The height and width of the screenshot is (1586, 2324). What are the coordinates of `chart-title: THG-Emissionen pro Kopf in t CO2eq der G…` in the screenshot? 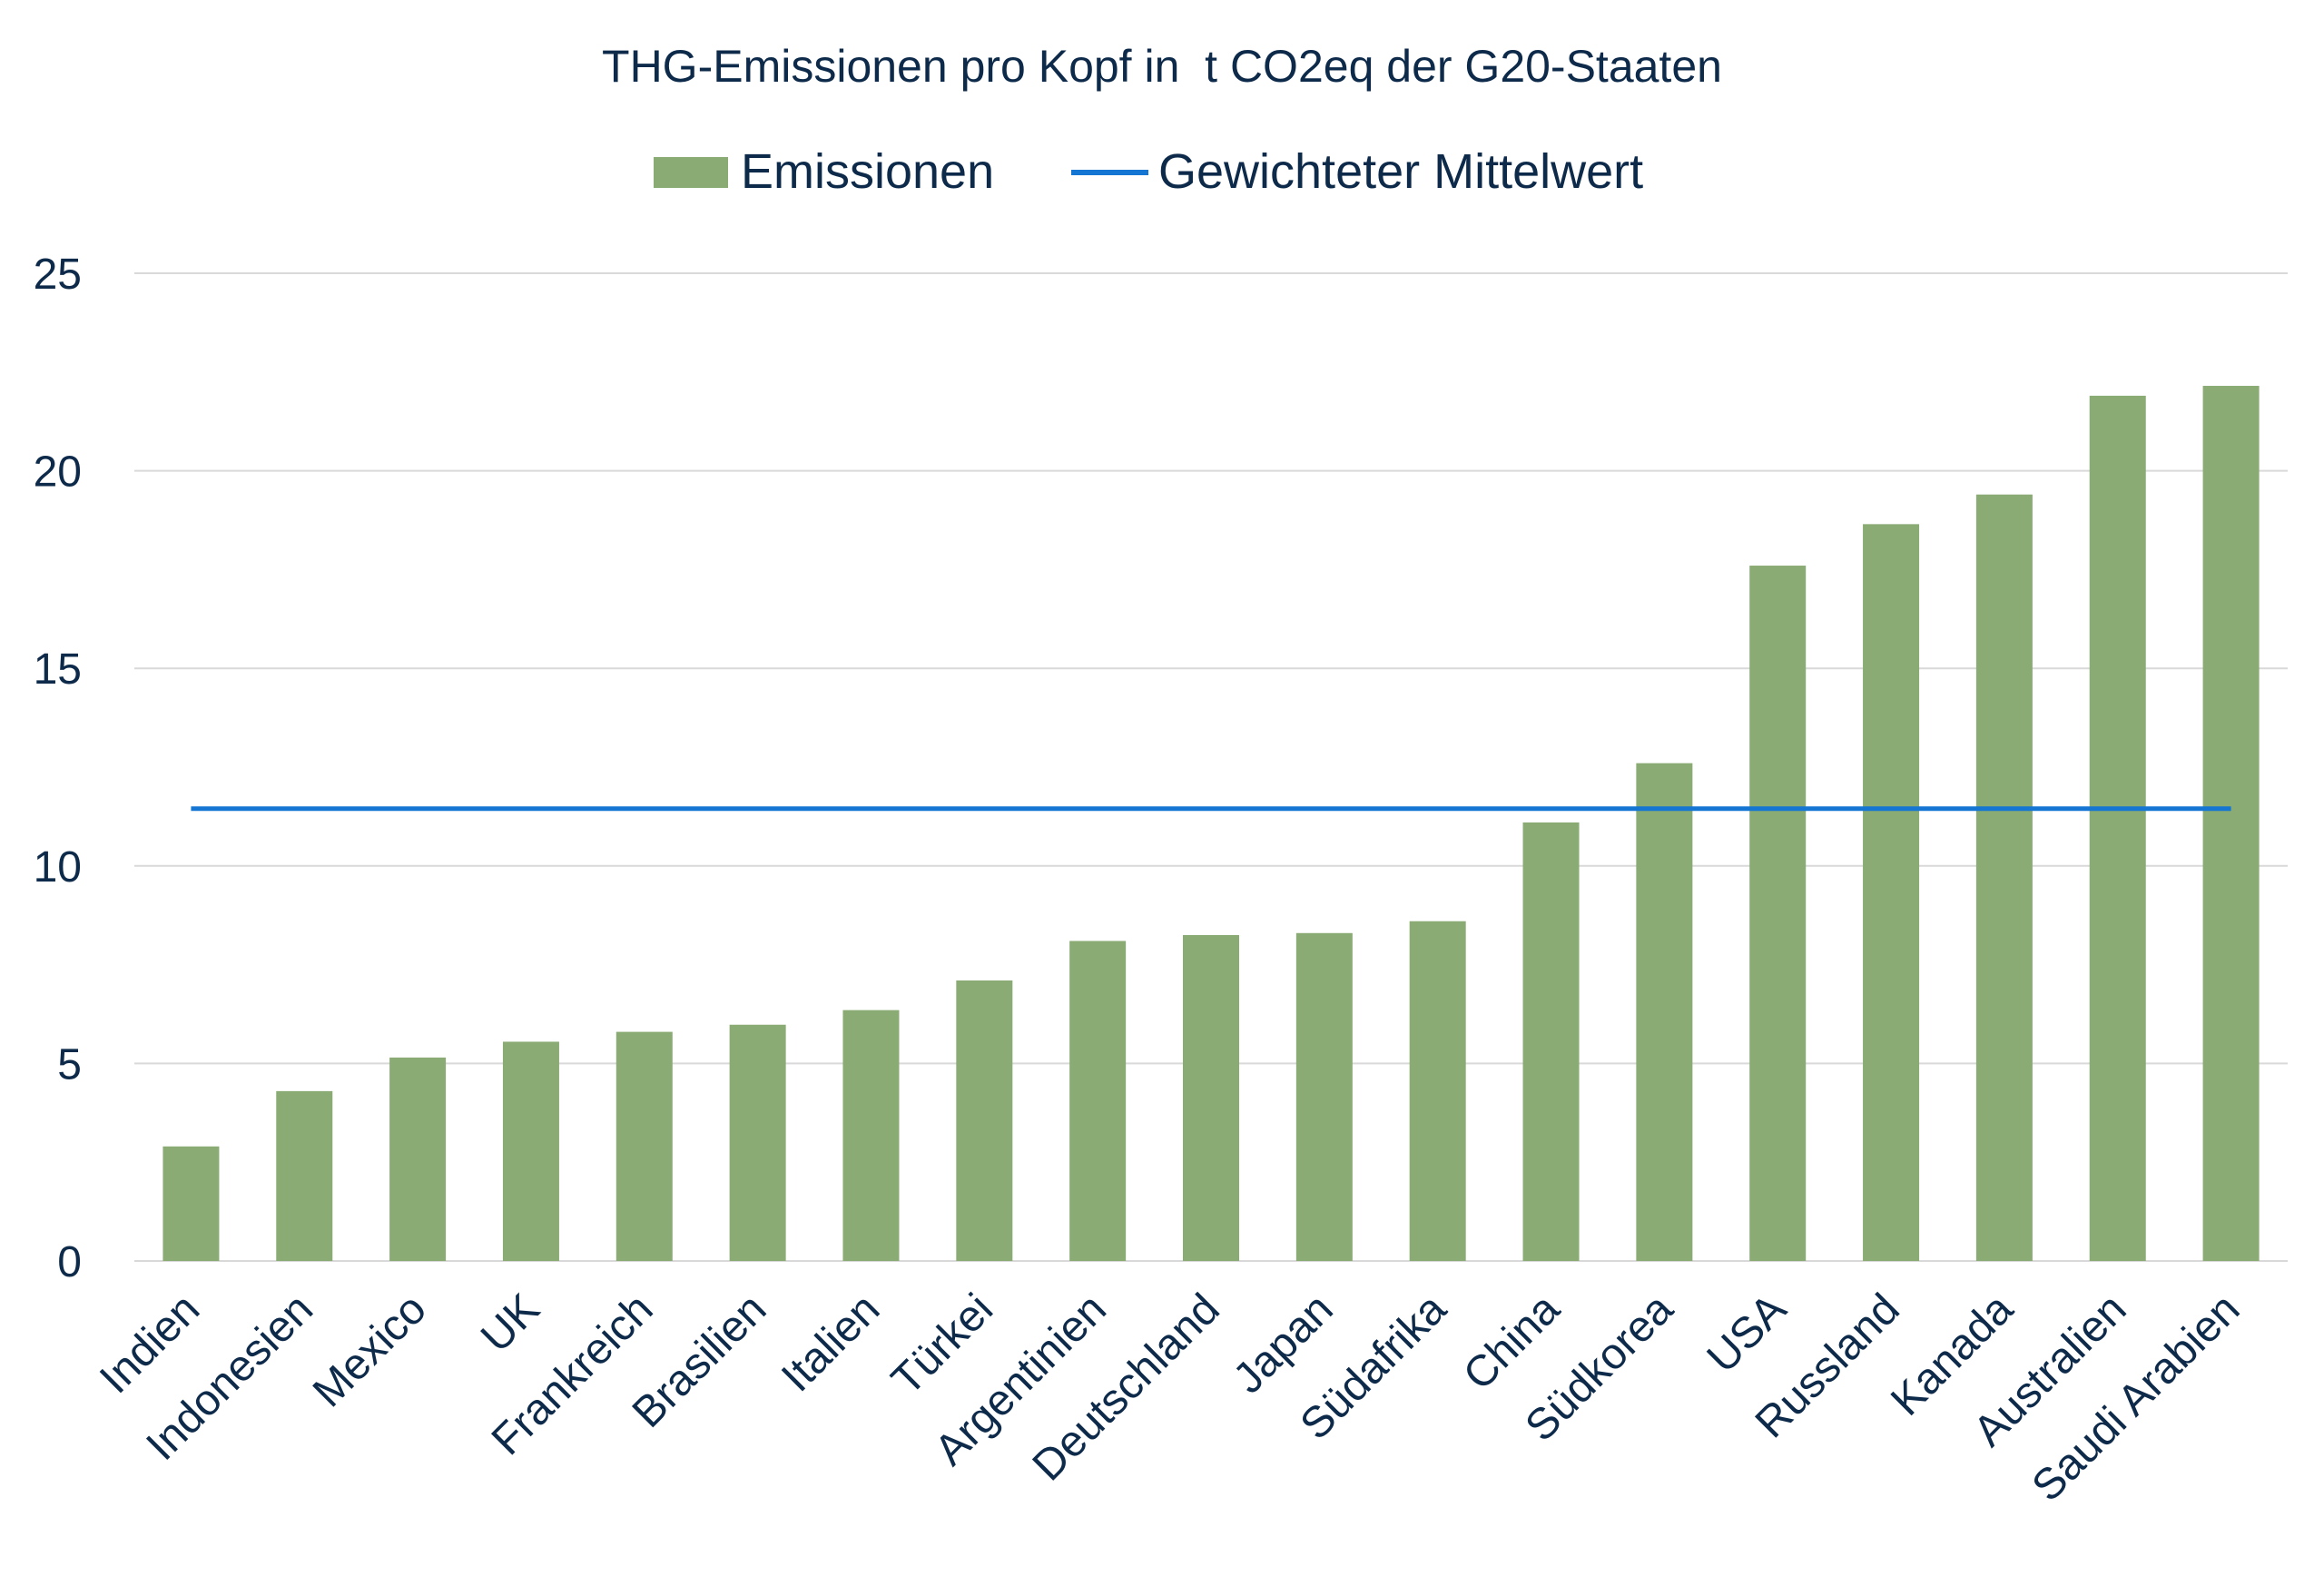 It's located at (1162, 67).